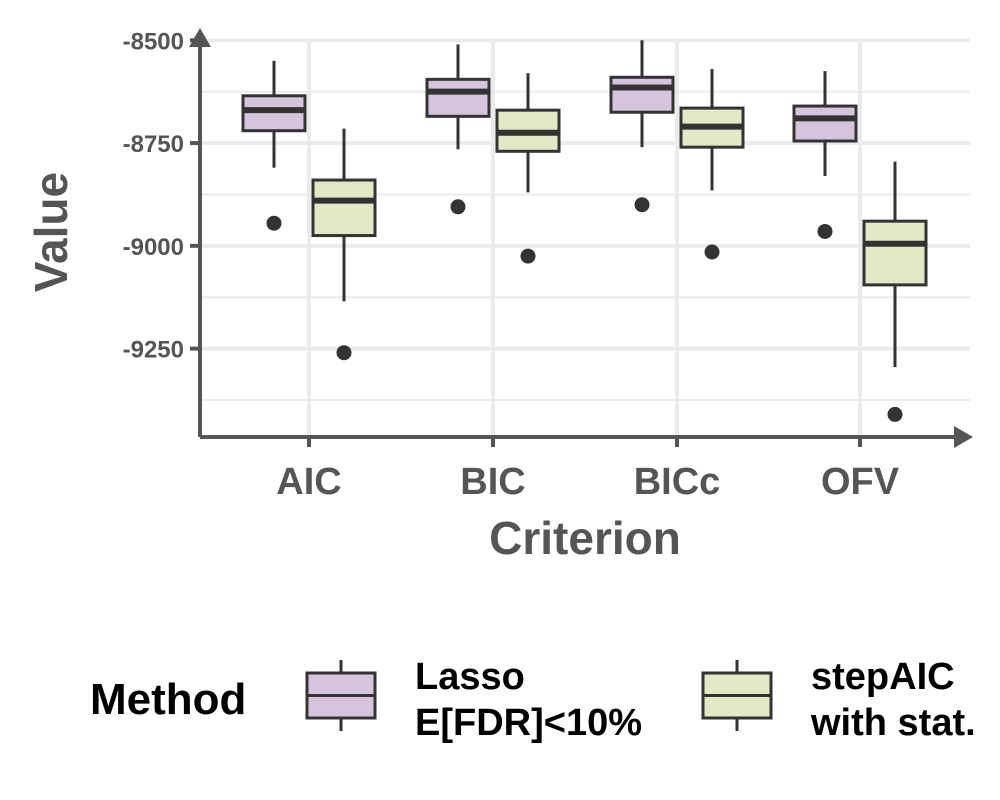 The height and width of the screenshot is (800, 1000). Describe the element at coordinates (963, 437) in the screenshot. I see `x-axis-arrowhead` at that location.